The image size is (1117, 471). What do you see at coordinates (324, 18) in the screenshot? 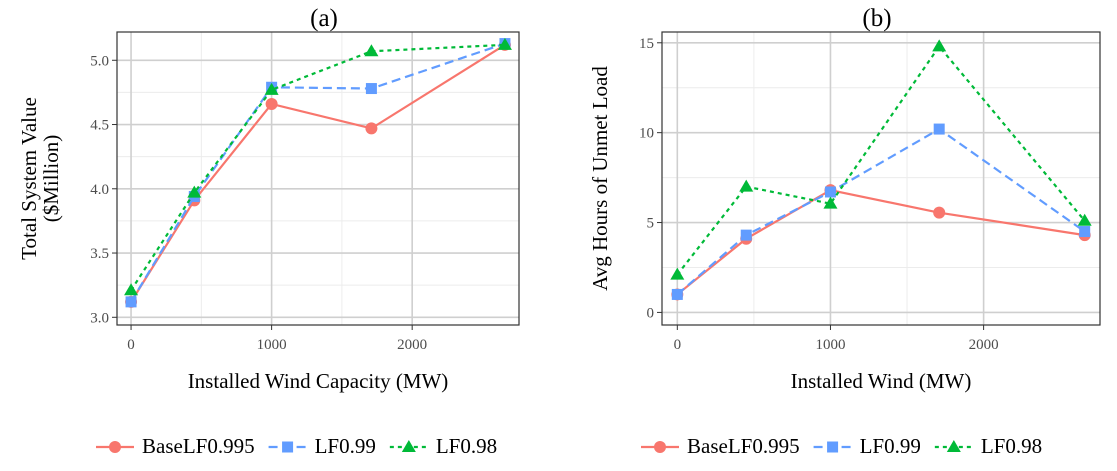
I see `panel-title: (a)` at bounding box center [324, 18].